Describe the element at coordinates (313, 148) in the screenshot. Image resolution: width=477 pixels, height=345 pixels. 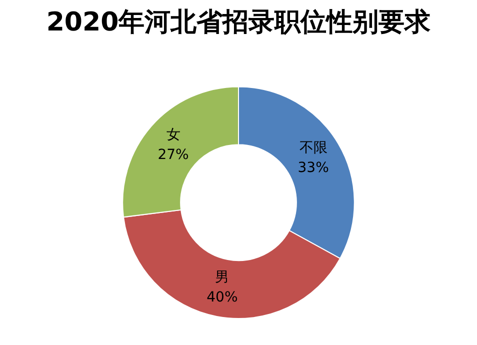
I see `slice-label: 不限` at that location.